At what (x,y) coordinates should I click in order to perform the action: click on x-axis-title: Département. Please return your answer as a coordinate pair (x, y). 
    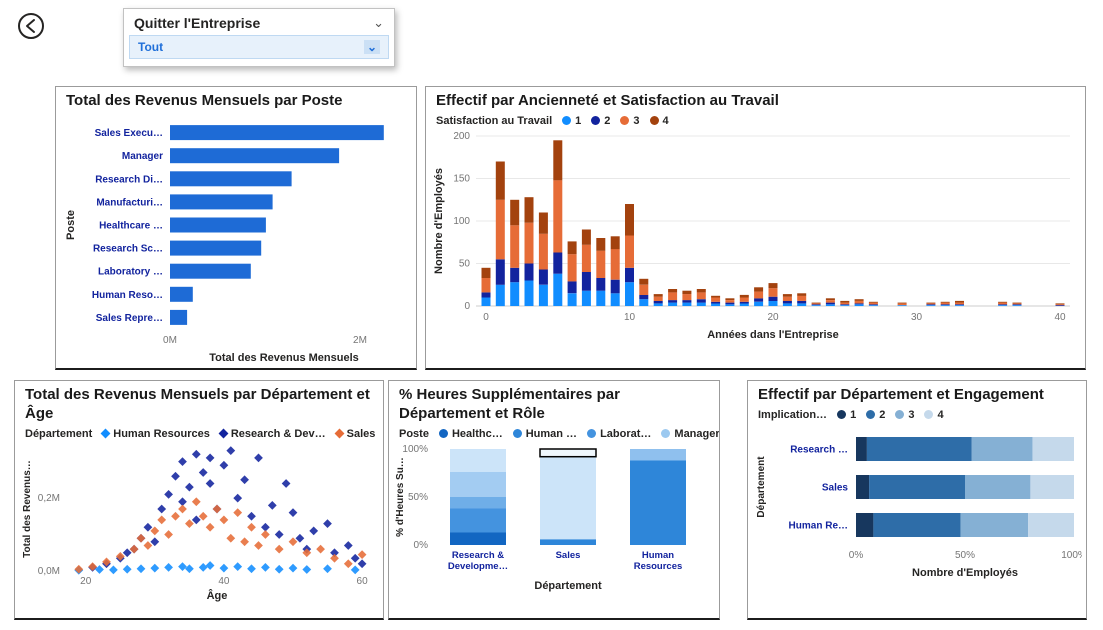
    Looking at the image, I should click on (568, 586).